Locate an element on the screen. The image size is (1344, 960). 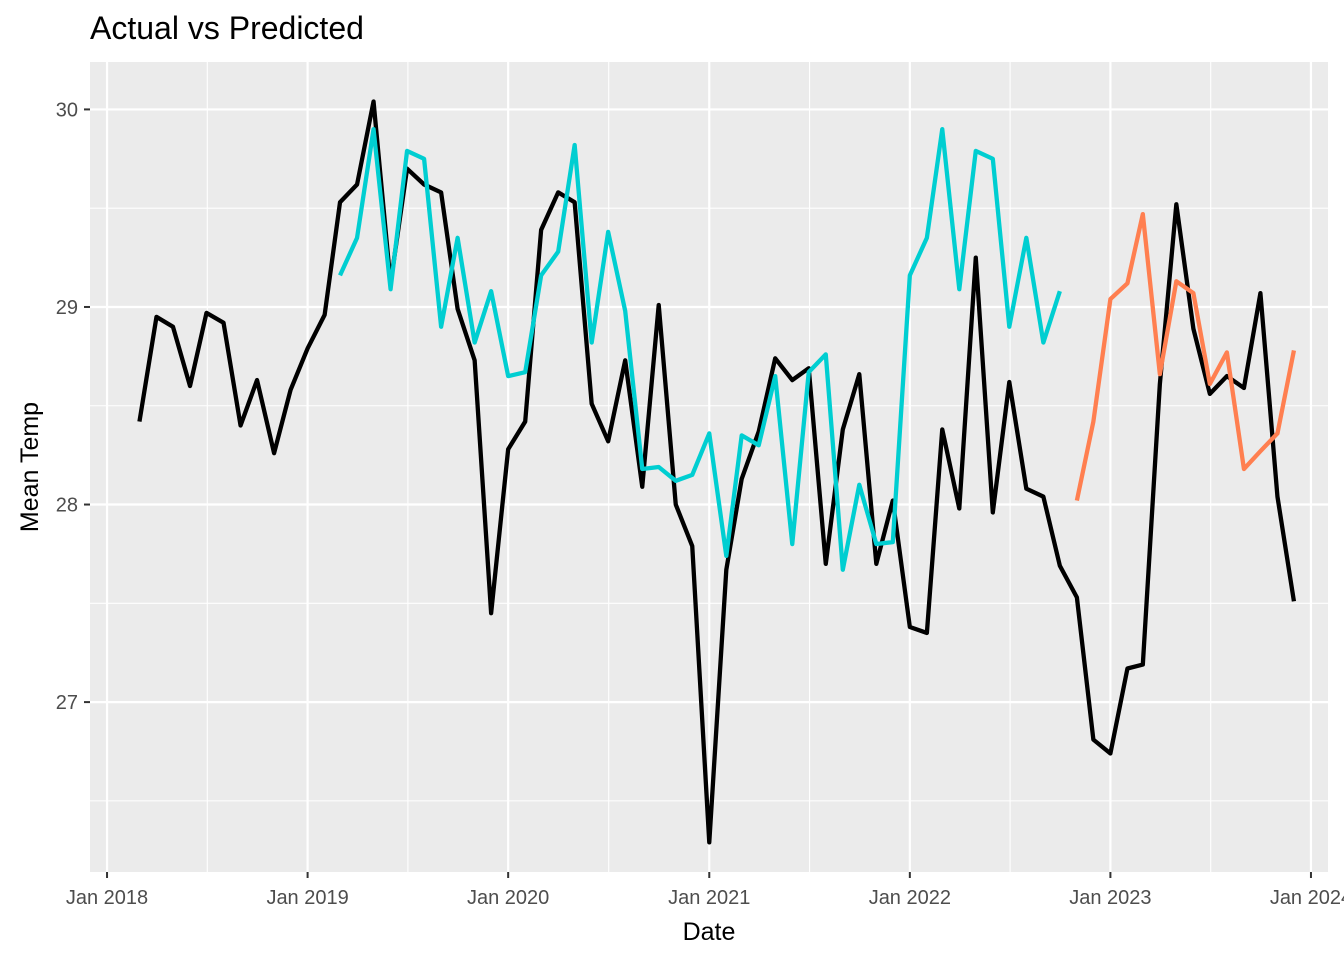
chart-title: Actual vs Predicted is located at coordinates (227, 28).